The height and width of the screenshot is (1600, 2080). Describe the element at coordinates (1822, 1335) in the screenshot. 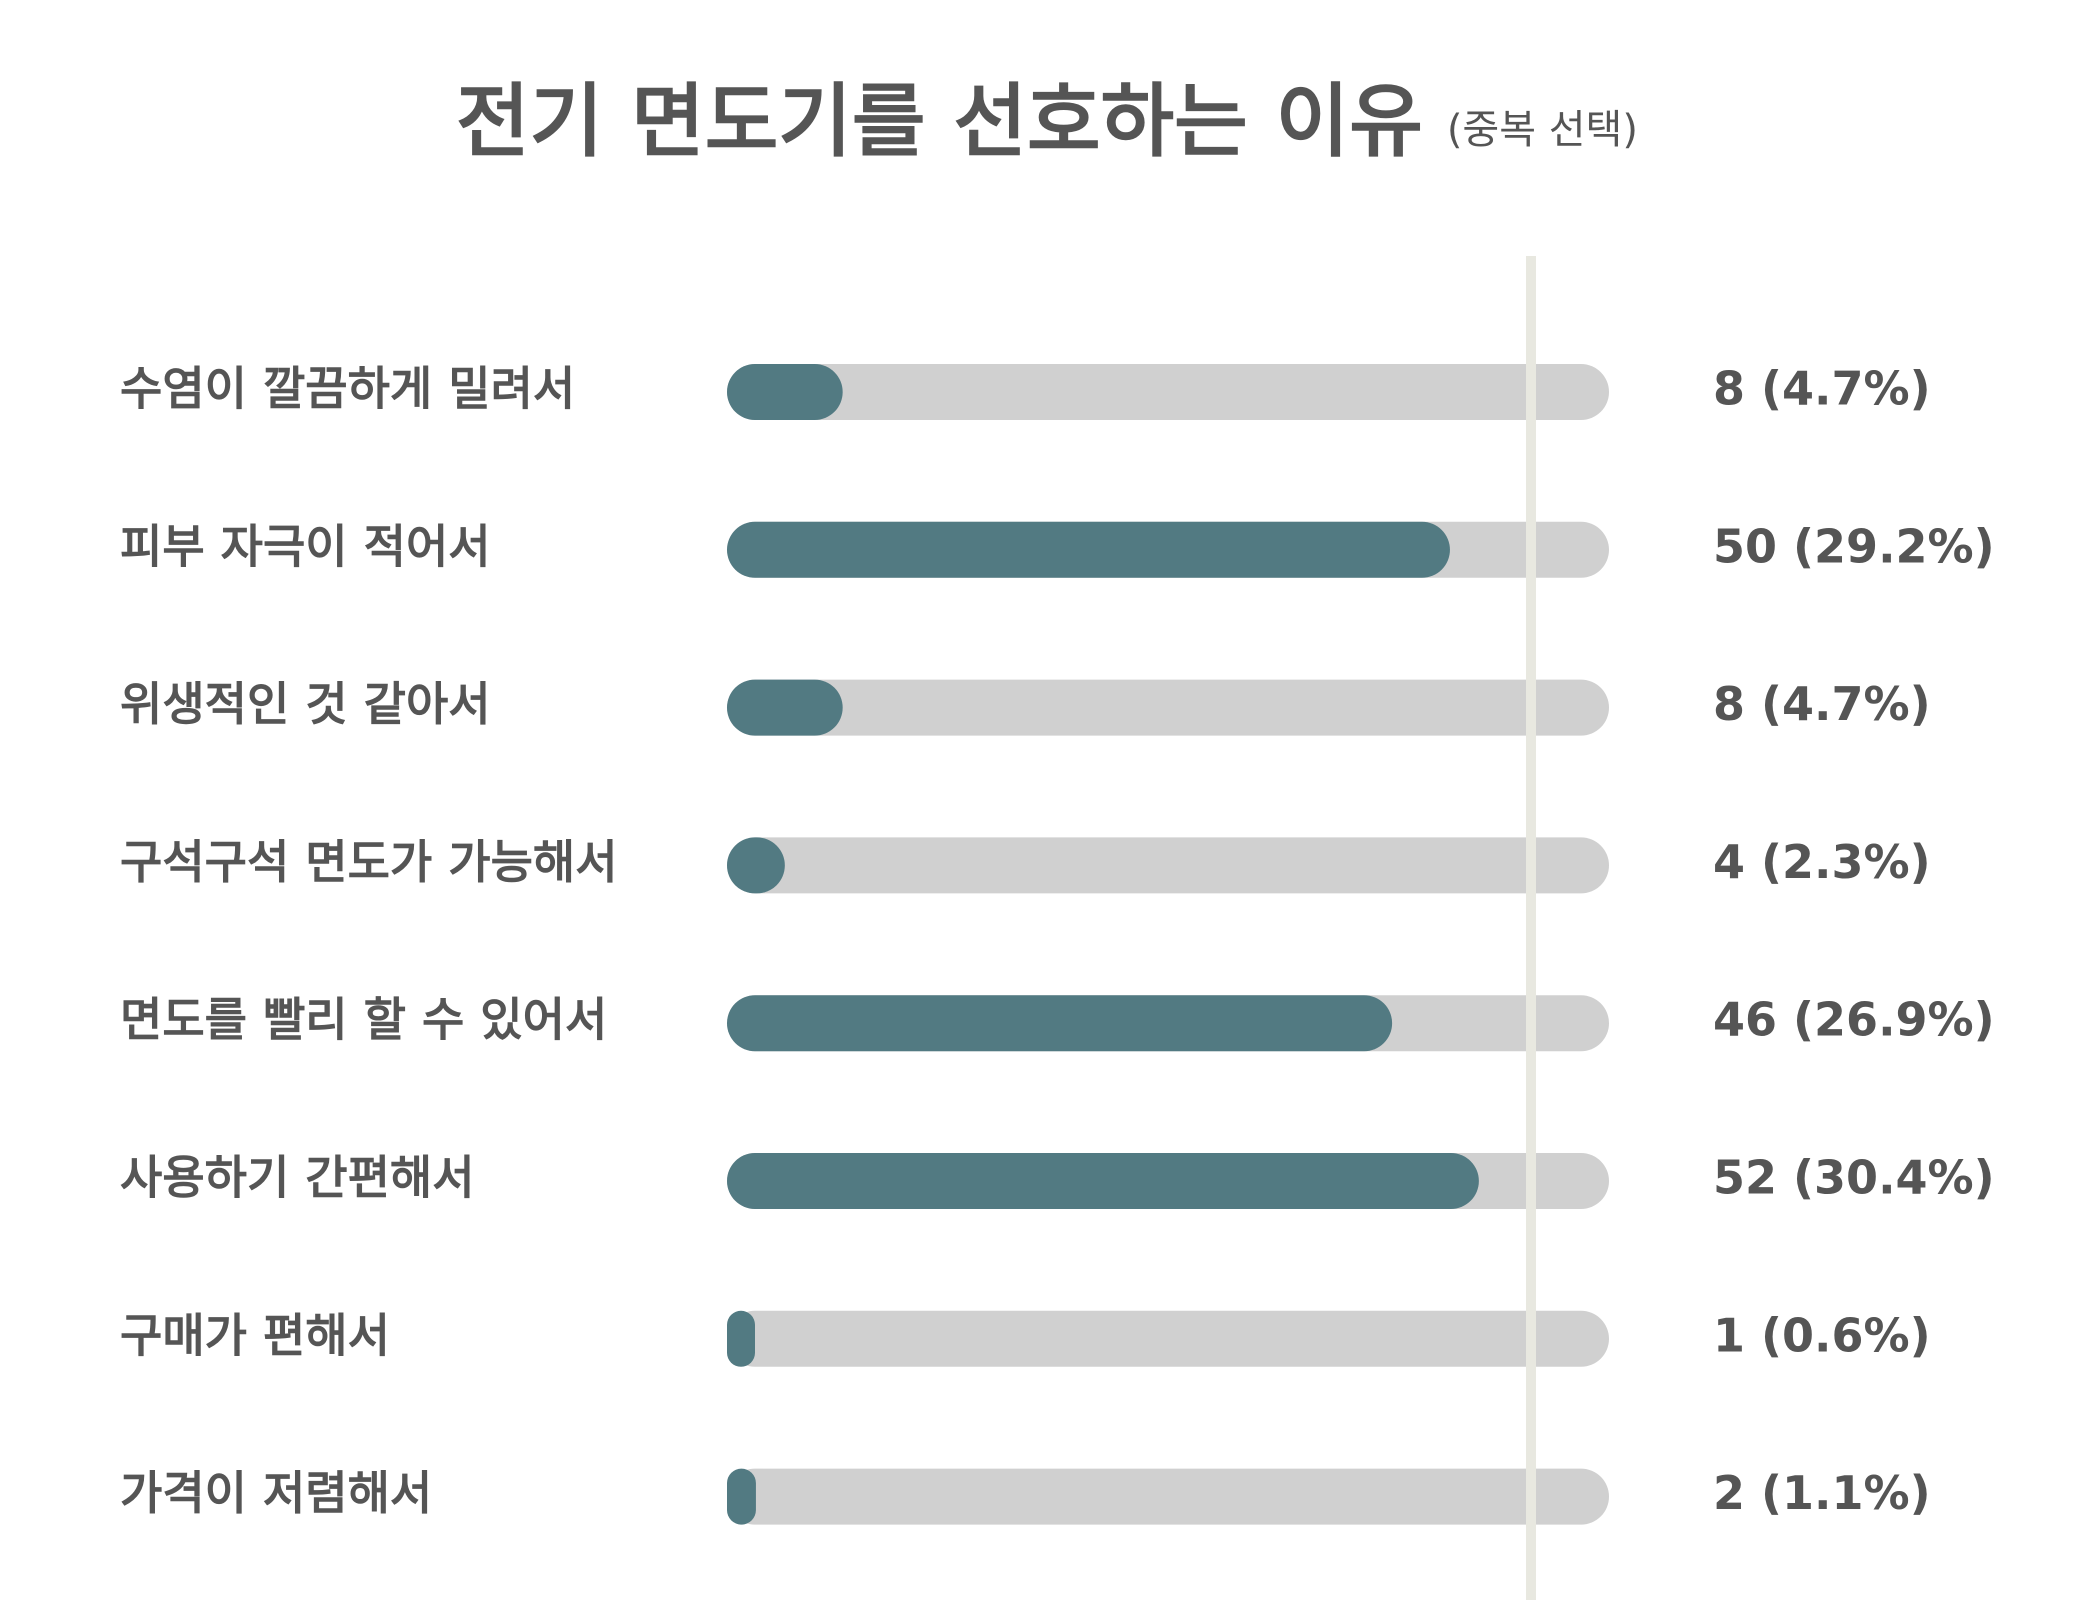

I see `value-label: 1 (0.6%)` at that location.